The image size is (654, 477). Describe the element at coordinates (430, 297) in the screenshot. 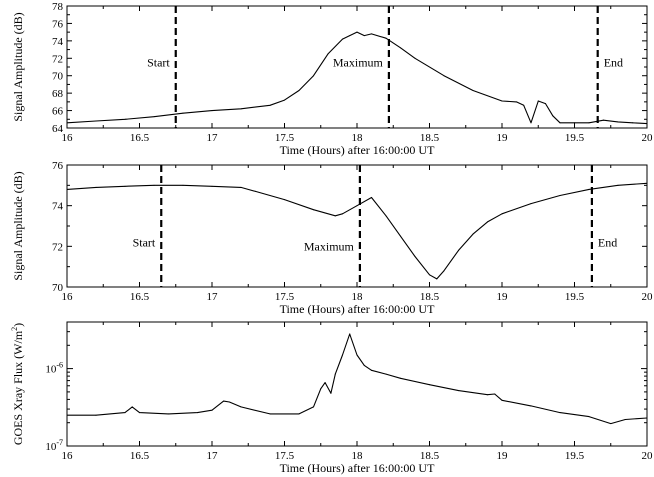

I see `x-tick-label: 18.5` at that location.